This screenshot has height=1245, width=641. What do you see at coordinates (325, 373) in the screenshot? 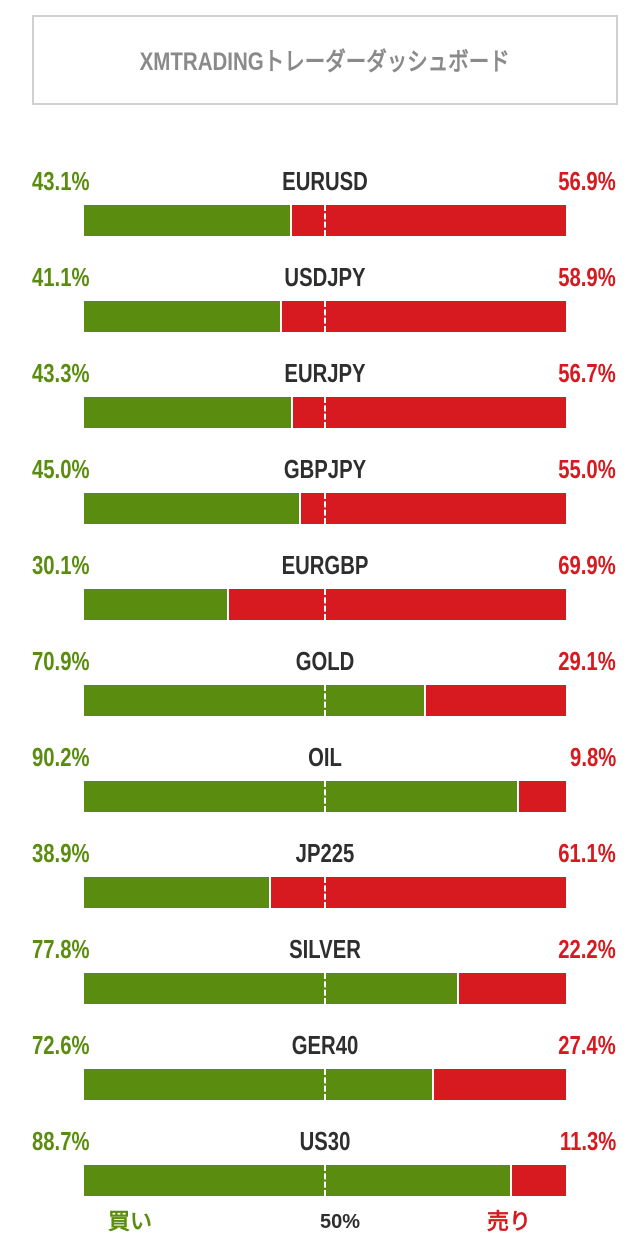
I see `symbol-label: EURJPY` at bounding box center [325, 373].